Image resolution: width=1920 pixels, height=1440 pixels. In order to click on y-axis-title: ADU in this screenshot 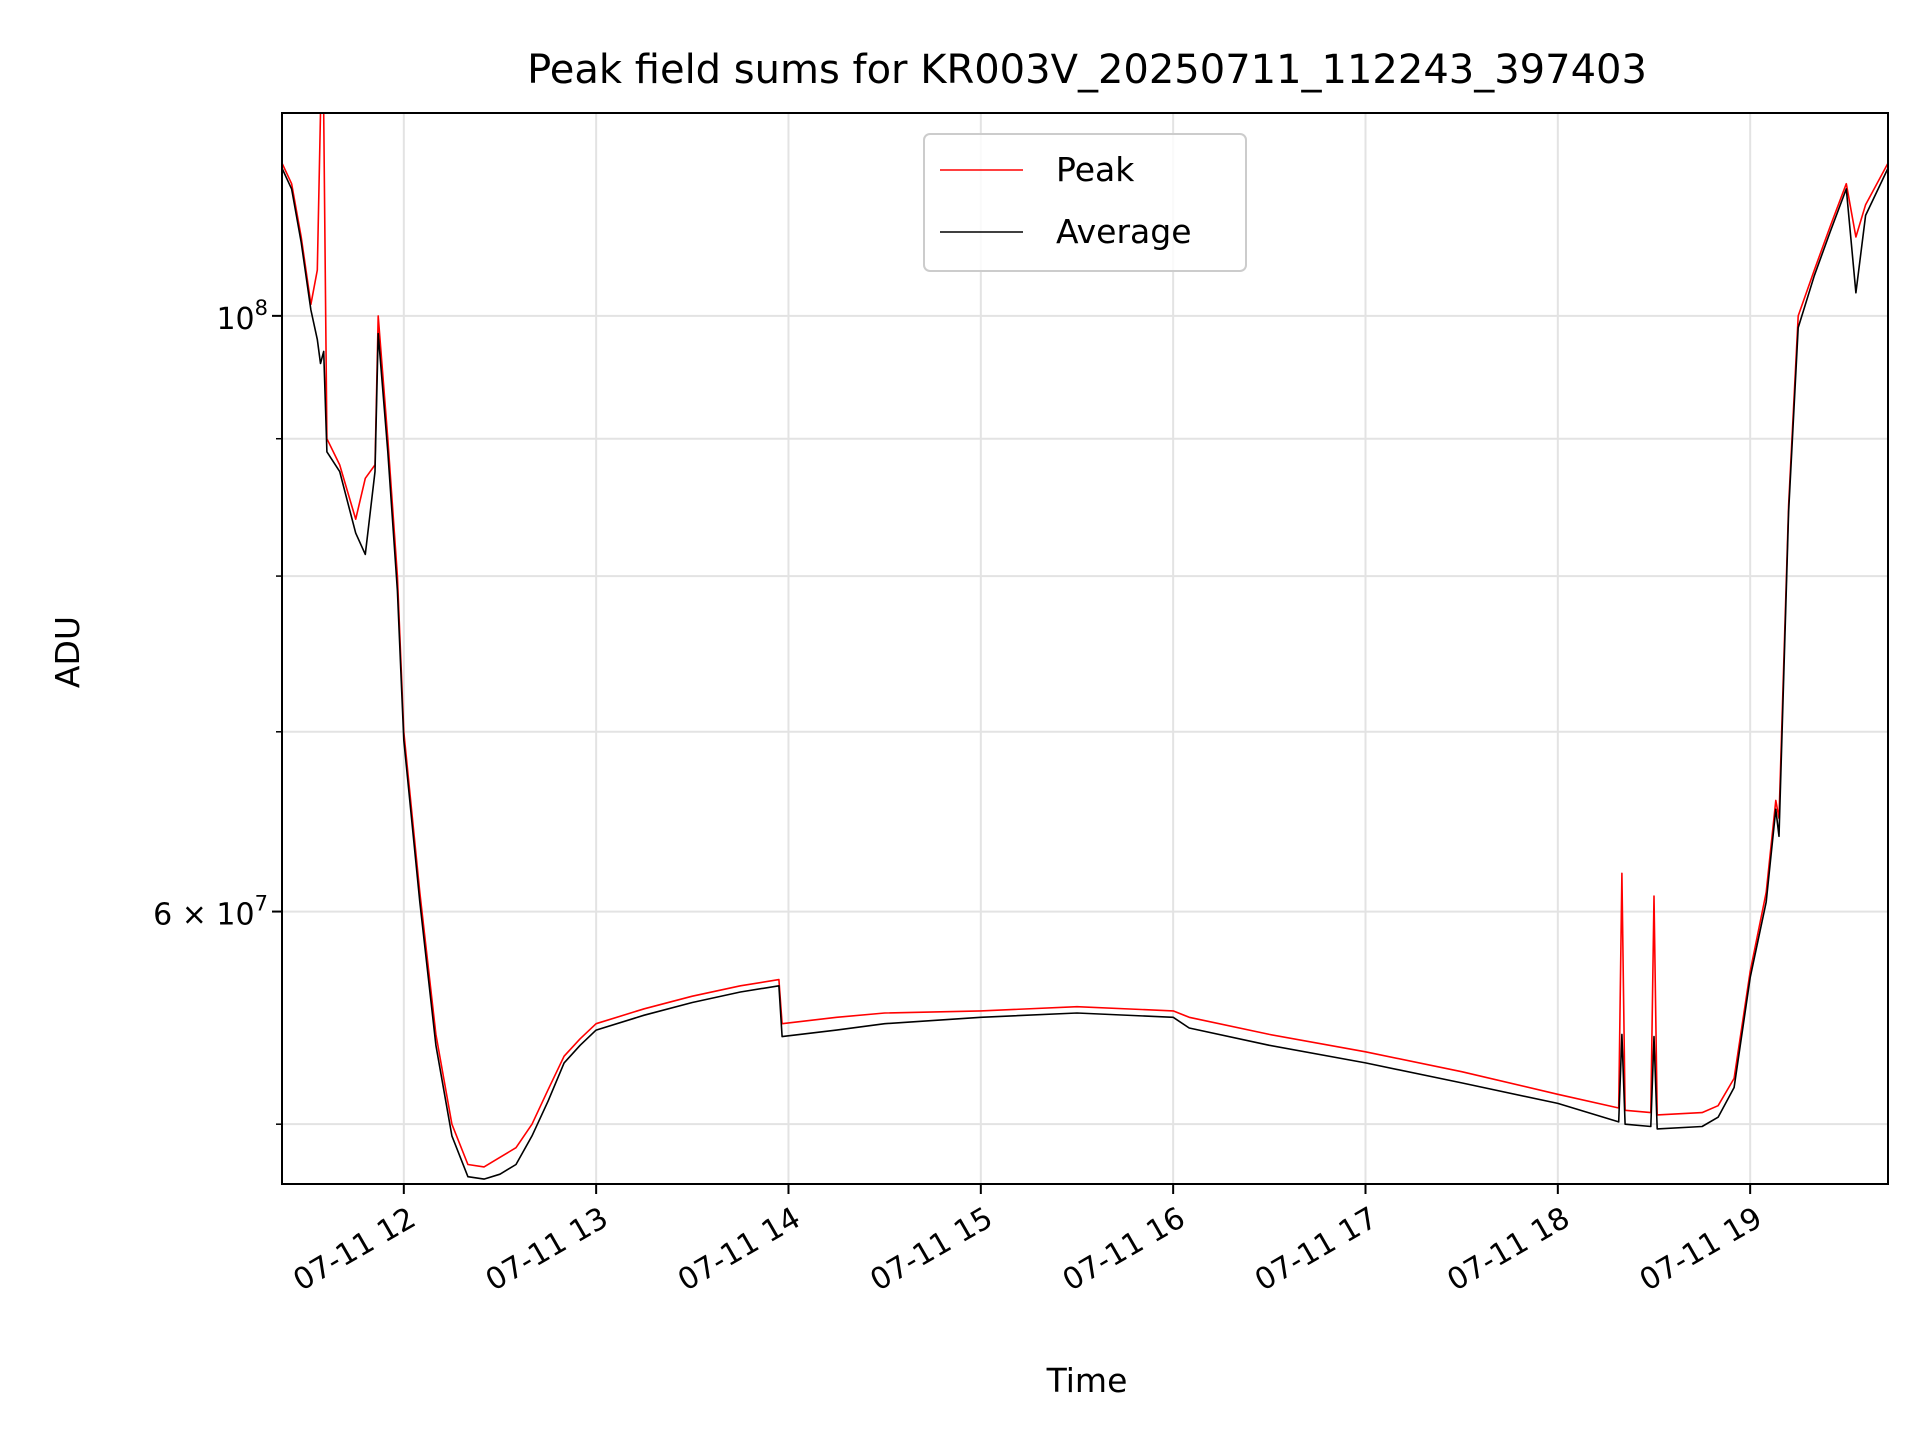, I will do `click(67, 652)`.